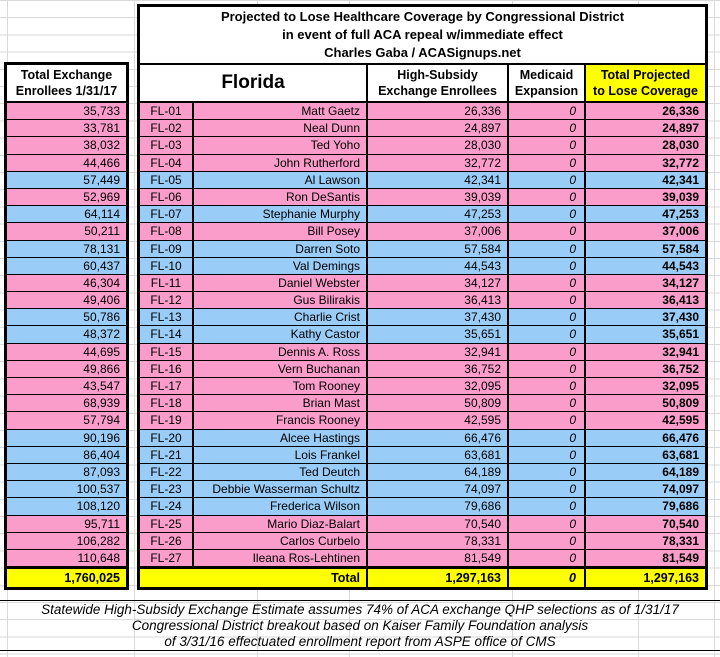 The image size is (720, 657). I want to click on subsidy-cell: 42,595, so click(438, 420).